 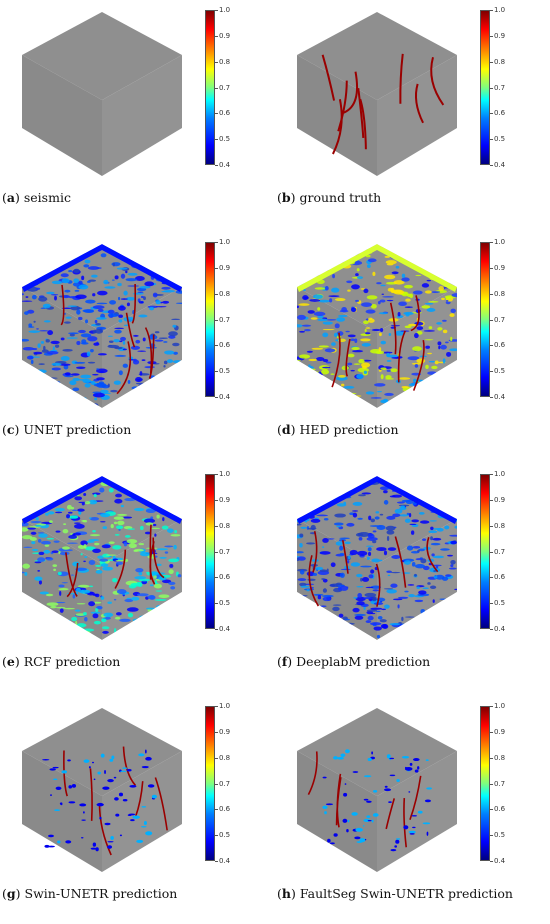 What do you see at coordinates (225, 113) in the screenshot?
I see `colorbar-tick-label: 0.6` at bounding box center [225, 113].